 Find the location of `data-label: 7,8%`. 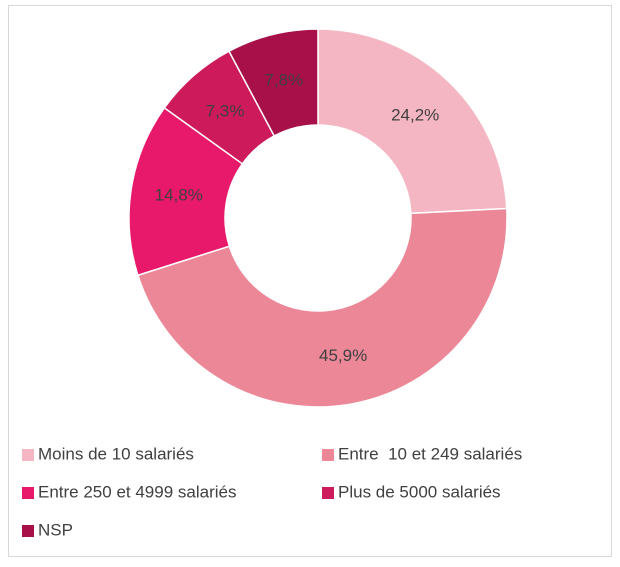

data-label: 7,8% is located at coordinates (283, 80).